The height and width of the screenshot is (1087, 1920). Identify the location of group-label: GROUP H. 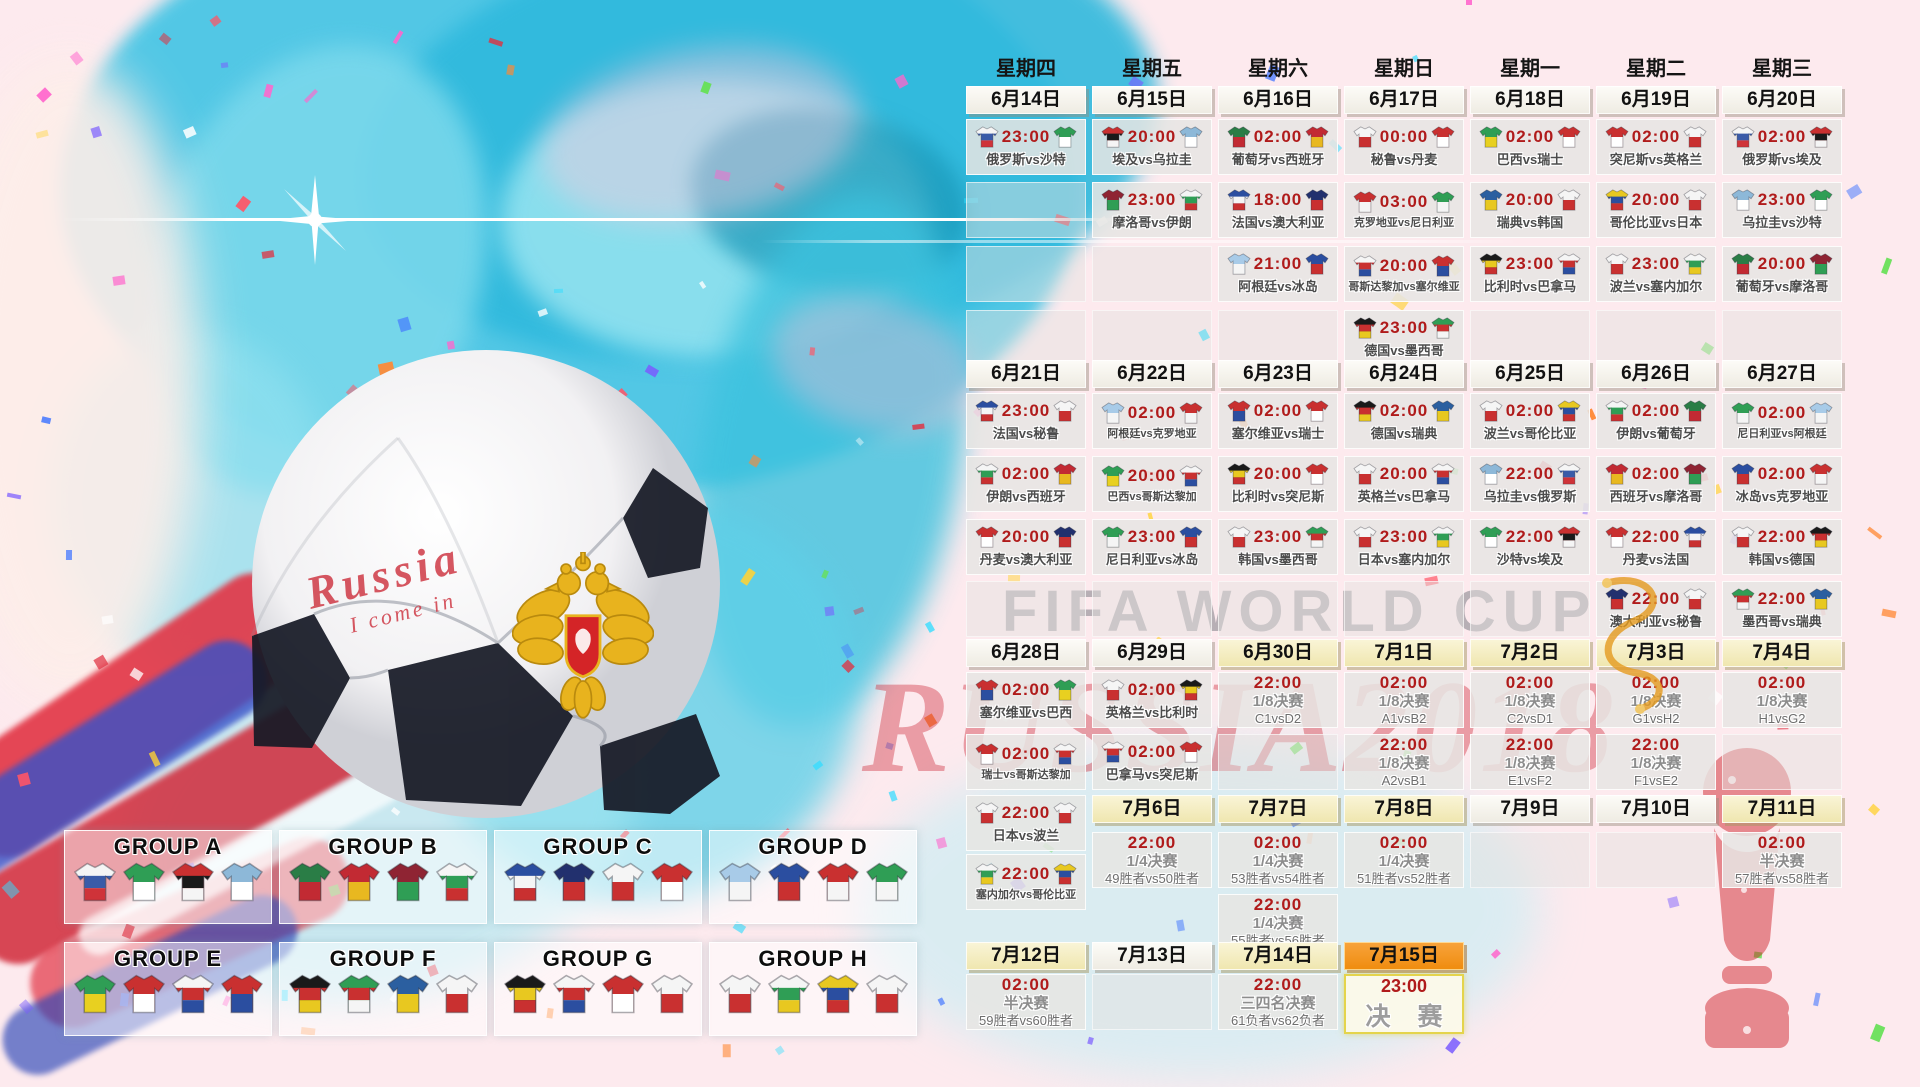
(813, 958).